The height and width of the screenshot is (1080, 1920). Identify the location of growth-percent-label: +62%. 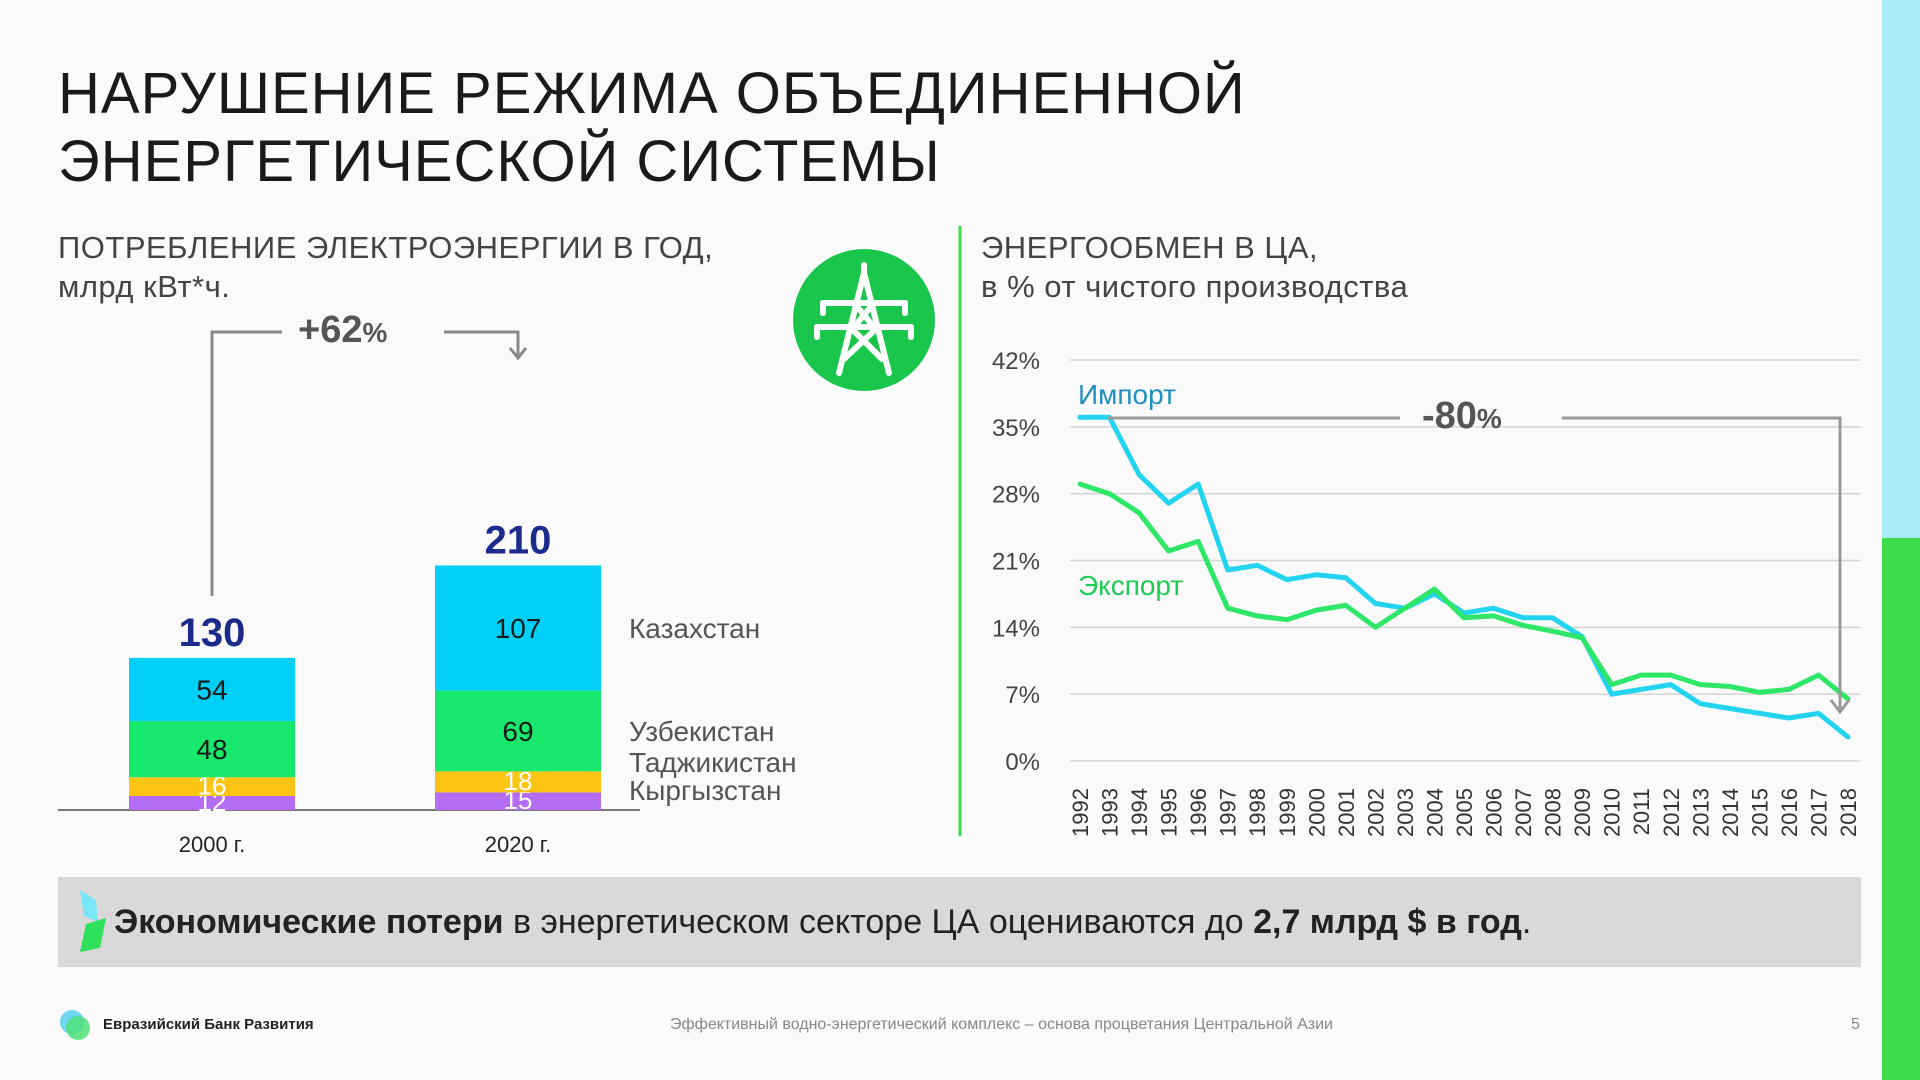
(342, 330).